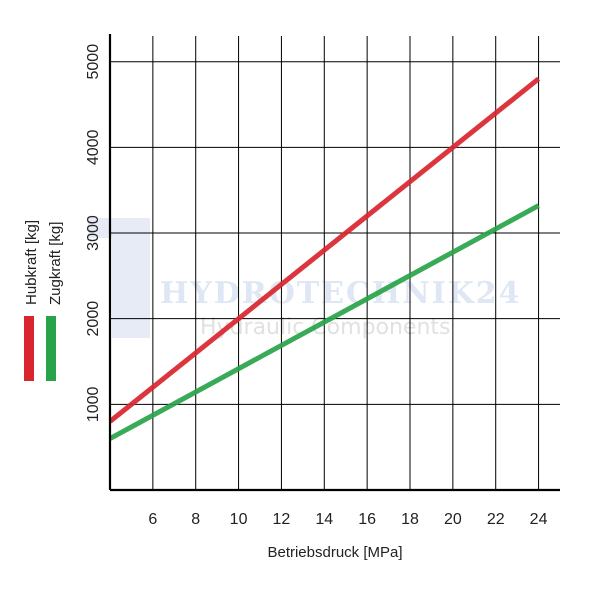 This screenshot has height=600, width=600. What do you see at coordinates (51, 348) in the screenshot?
I see `legend-swatch-zugkraft` at bounding box center [51, 348].